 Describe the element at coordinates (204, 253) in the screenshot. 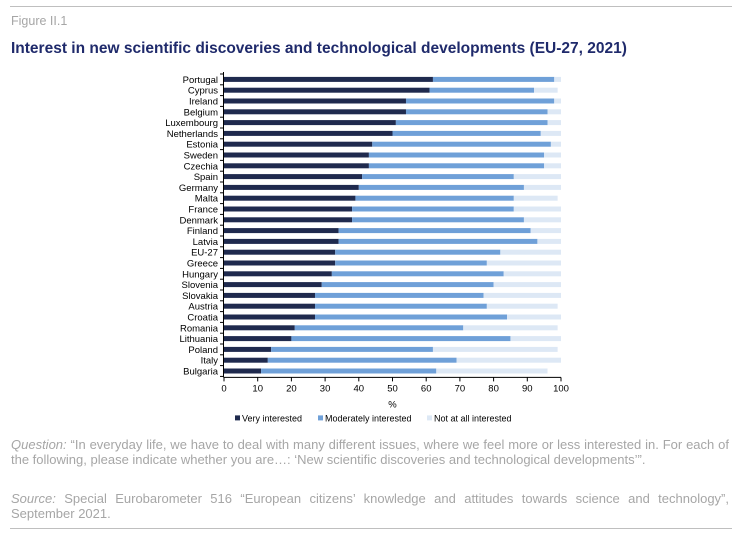

I see `category-label-eu-27: EU-27` at that location.